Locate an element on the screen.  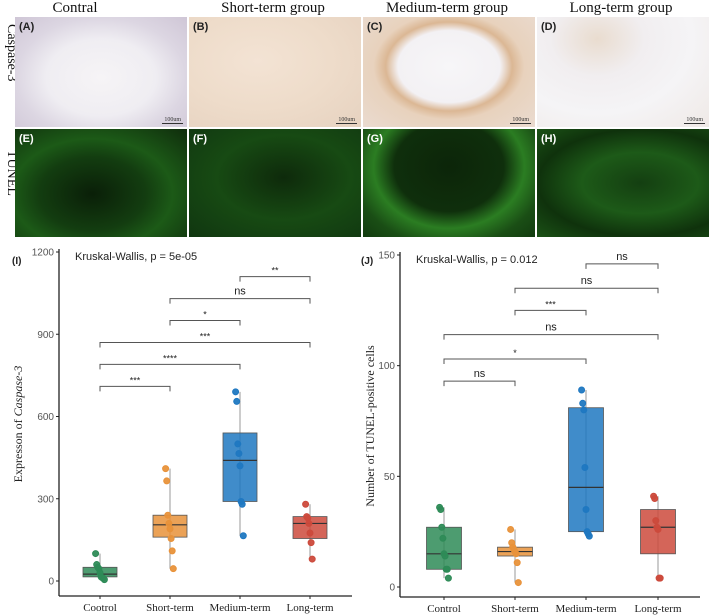
ihc-panel-control: (A) 100um is located at coordinates (101, 72).